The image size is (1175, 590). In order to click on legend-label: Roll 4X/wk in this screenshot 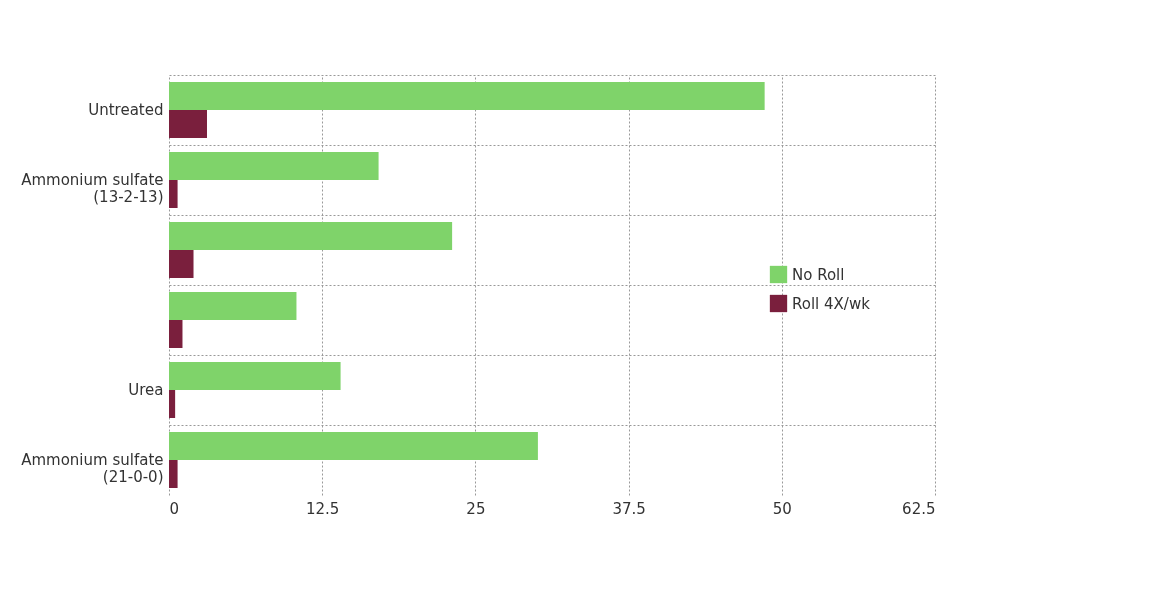, I will do `click(831, 303)`.